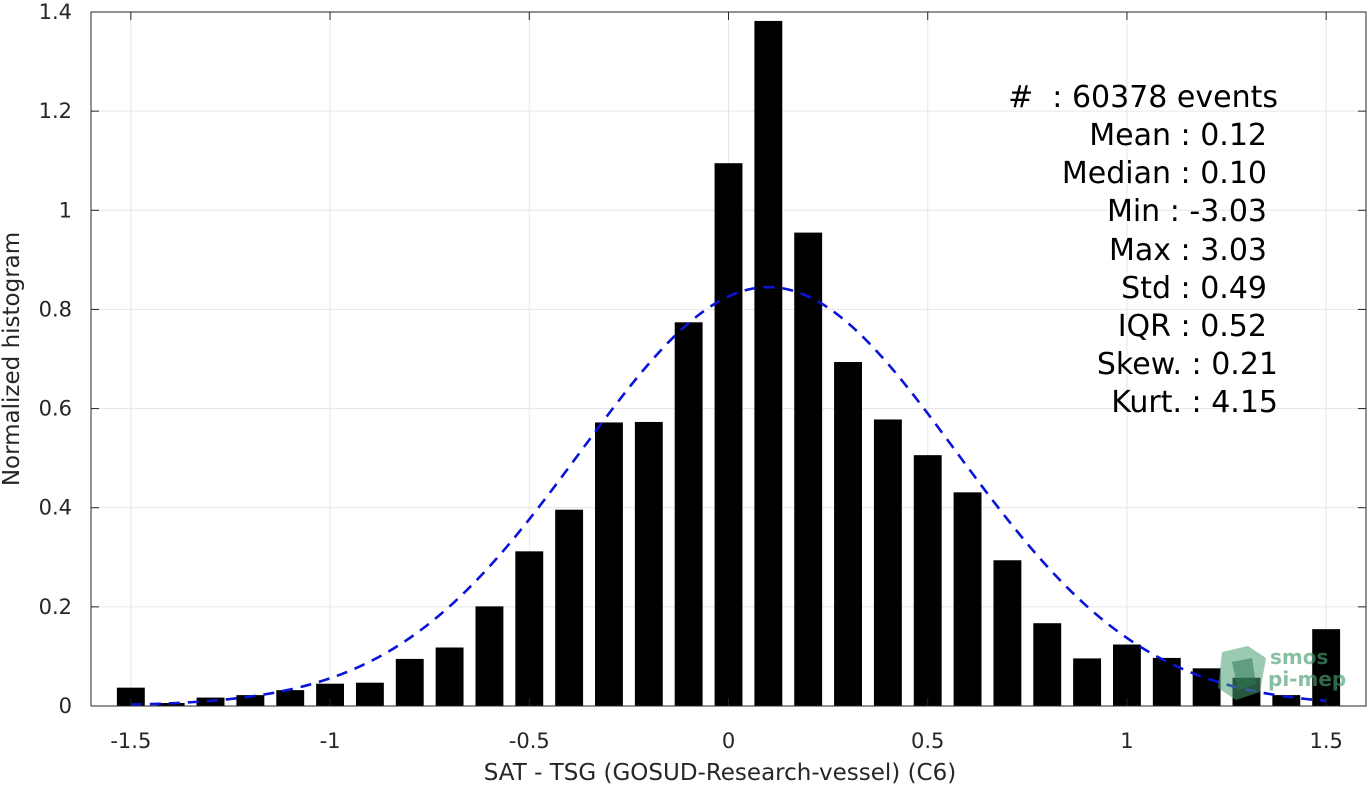 The image size is (1367, 785). What do you see at coordinates (1244, 674) in the screenshot?
I see `logo-mark-shade-icon` at bounding box center [1244, 674].